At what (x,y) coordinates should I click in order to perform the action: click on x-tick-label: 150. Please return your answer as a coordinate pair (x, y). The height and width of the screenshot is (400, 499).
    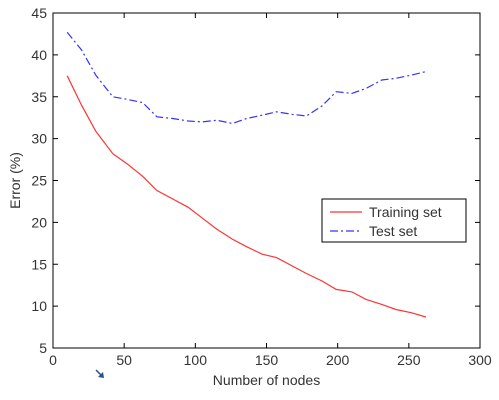
    Looking at the image, I should click on (267, 360).